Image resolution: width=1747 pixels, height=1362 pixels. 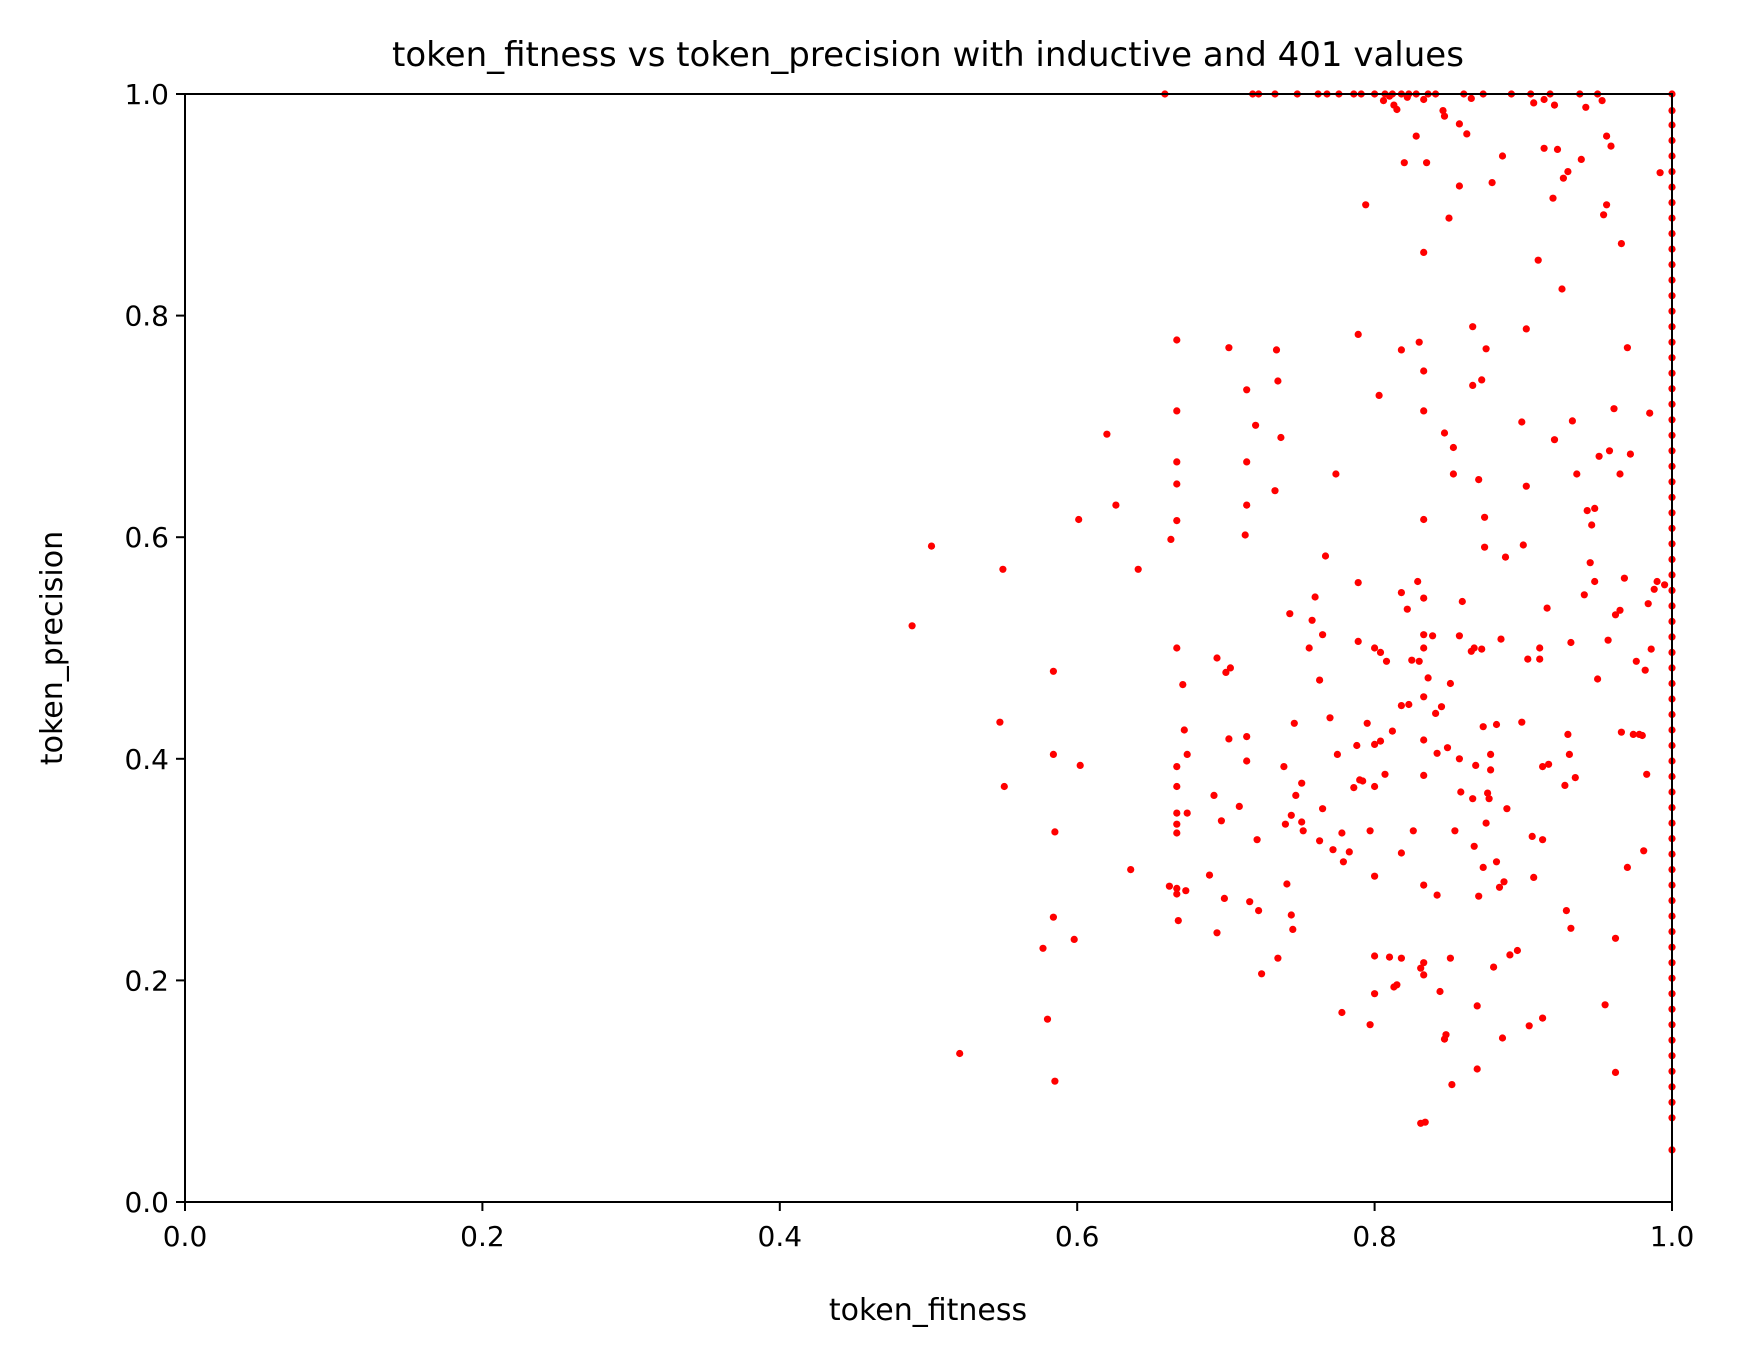 What do you see at coordinates (482, 1236) in the screenshot?
I see `x-tick-label: 0.2` at bounding box center [482, 1236].